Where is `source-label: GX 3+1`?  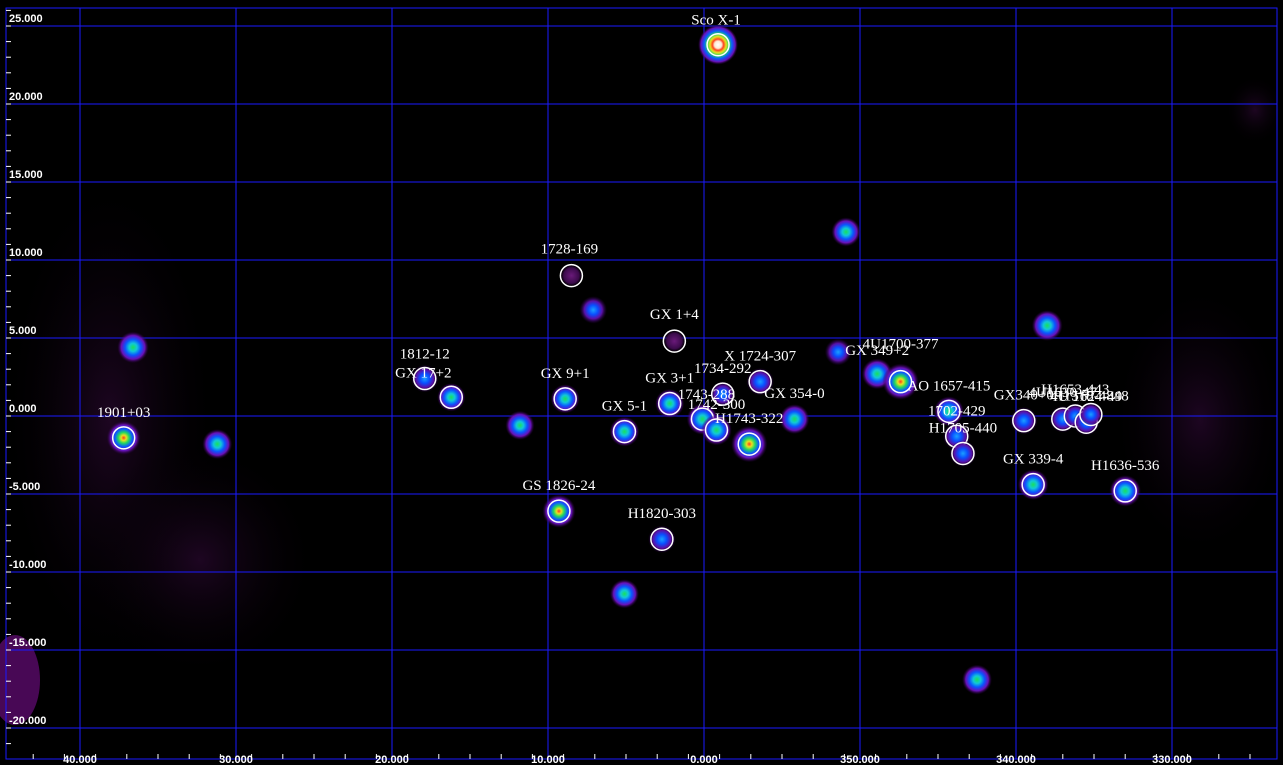 source-label: GX 3+1 is located at coordinates (669, 379).